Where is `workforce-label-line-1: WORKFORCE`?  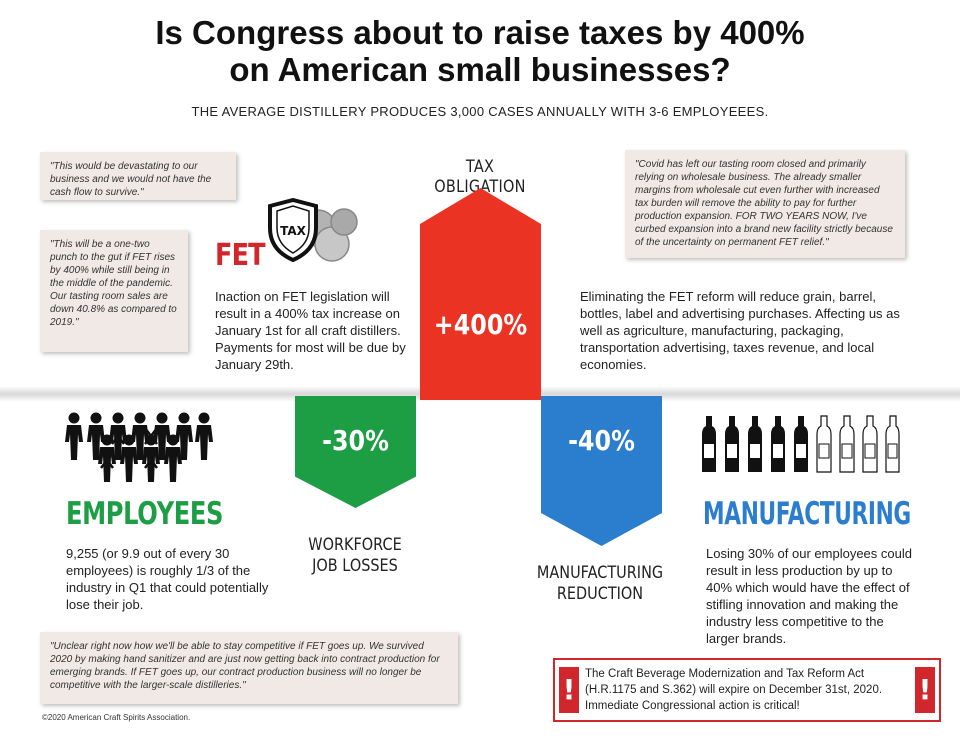 workforce-label-line-1: WORKFORCE is located at coordinates (355, 545).